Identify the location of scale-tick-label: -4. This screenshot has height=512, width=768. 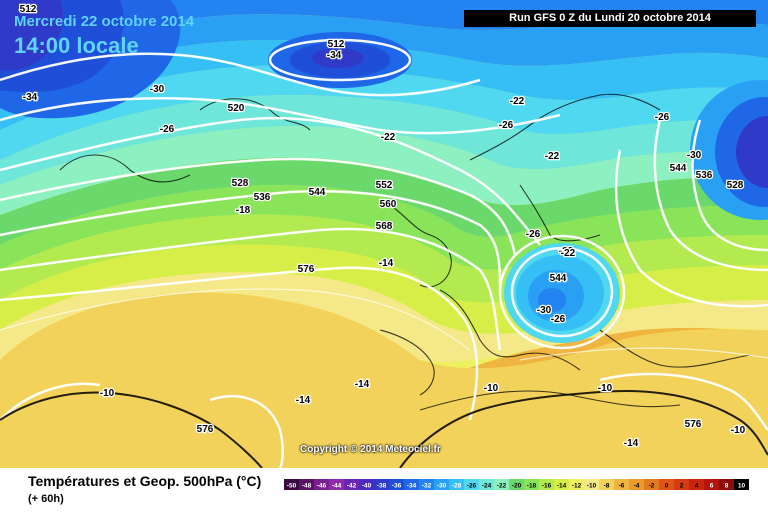
(637, 486).